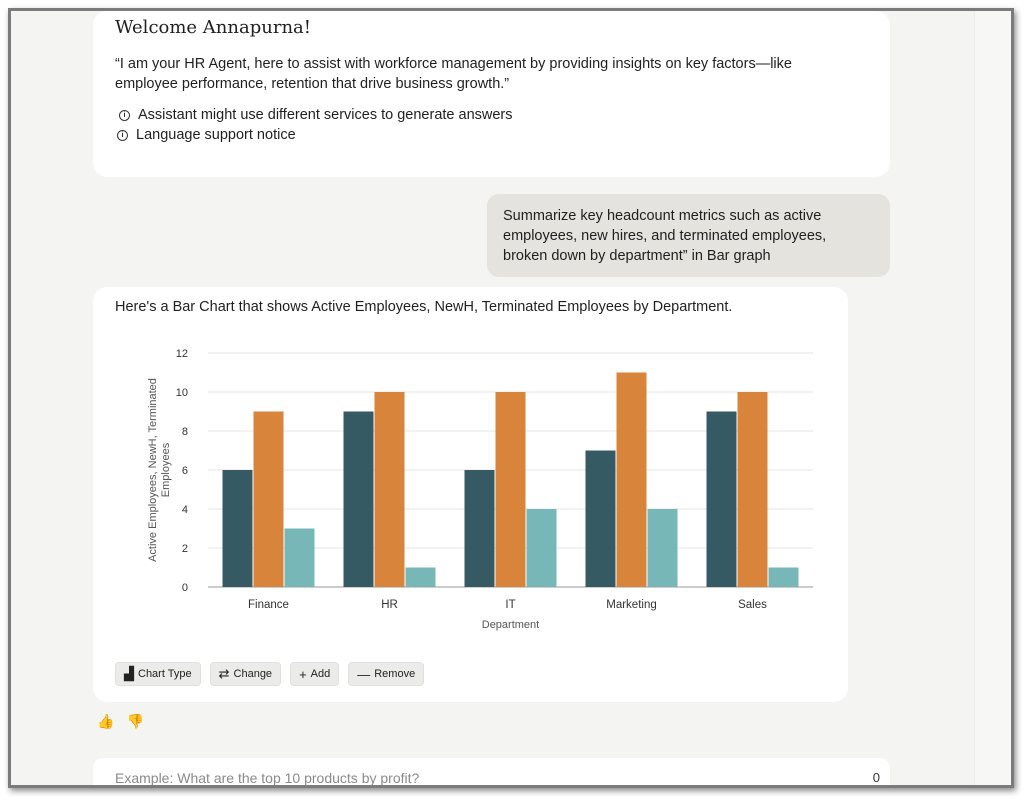 The height and width of the screenshot is (801, 1024). What do you see at coordinates (631, 605) in the screenshot?
I see `x-tick-label: Marketing` at bounding box center [631, 605].